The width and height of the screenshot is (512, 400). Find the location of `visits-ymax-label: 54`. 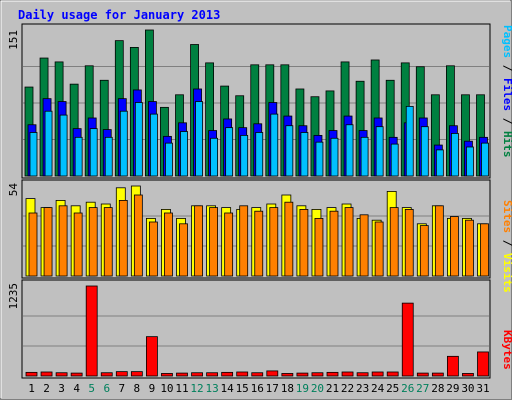

visits-ymax-label: 54 is located at coordinates (13, 190).